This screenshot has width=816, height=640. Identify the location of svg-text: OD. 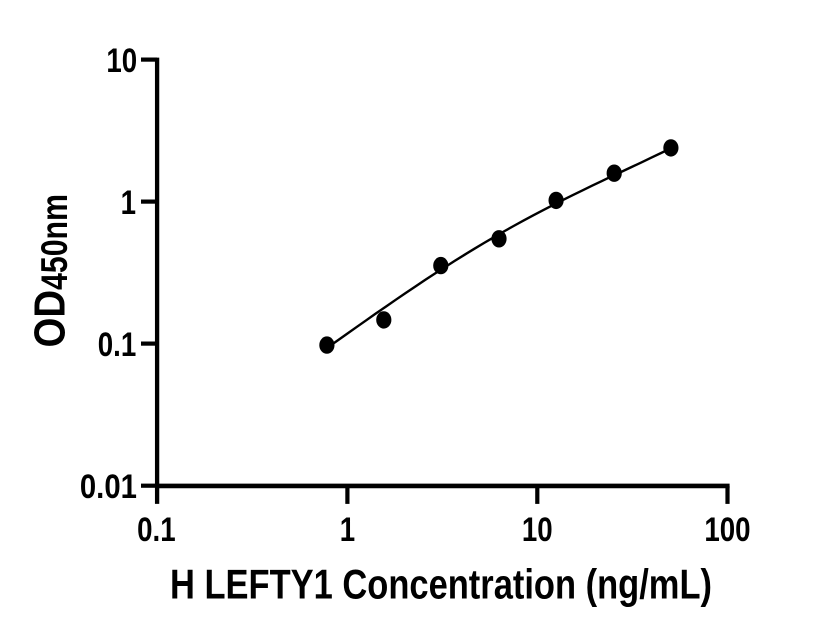
(50, 319).